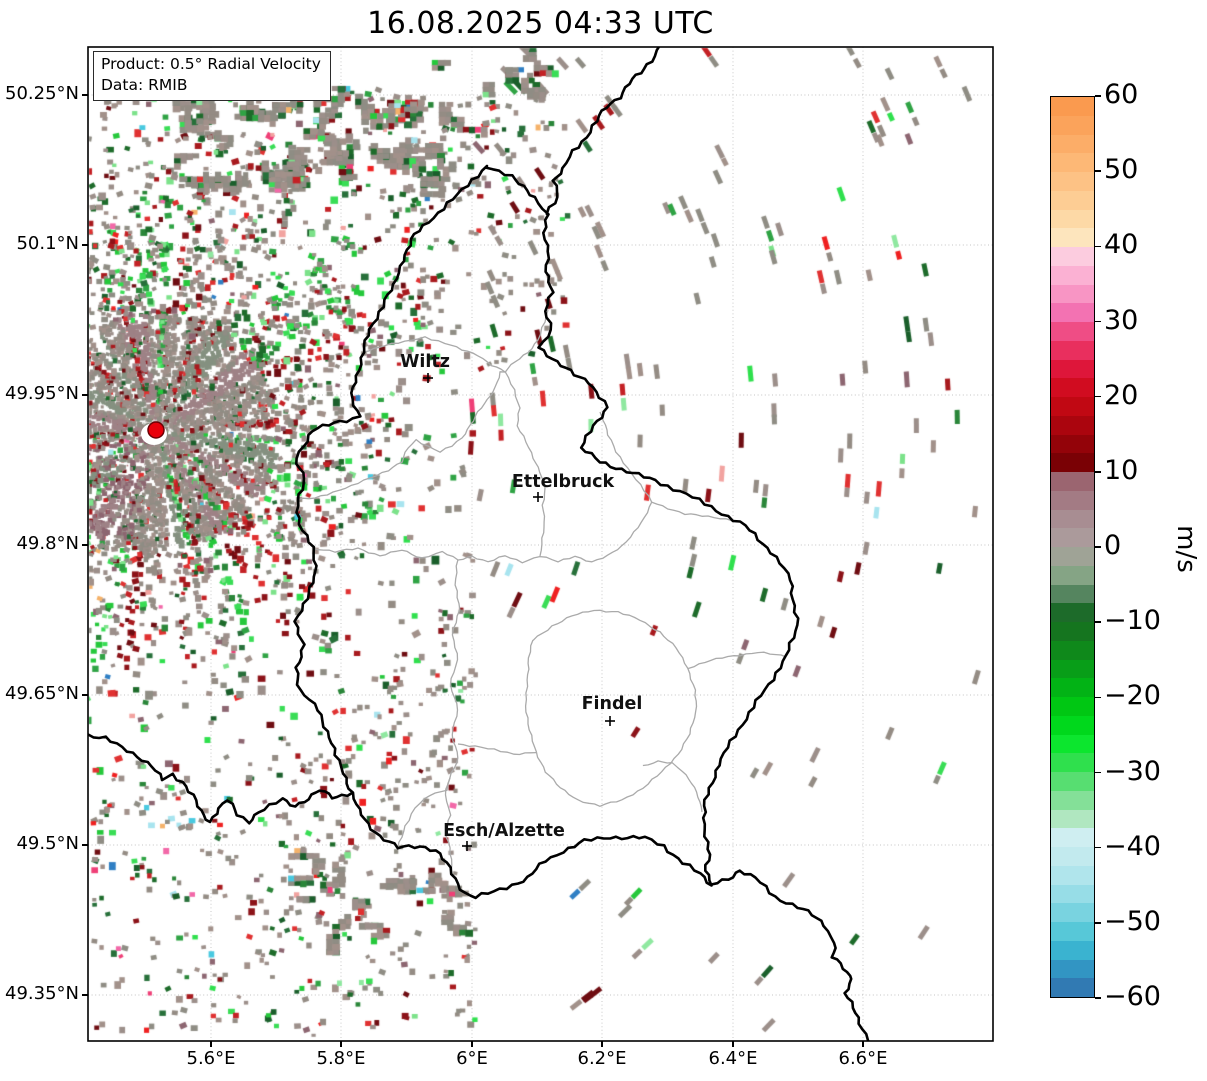 The image size is (1207, 1081). I want to click on city-annotation: Ettelbruck, so click(563, 487).